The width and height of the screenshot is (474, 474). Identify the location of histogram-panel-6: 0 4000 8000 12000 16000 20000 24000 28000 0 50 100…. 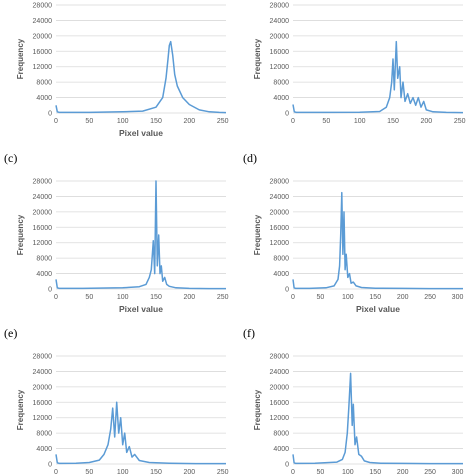
(353, 400).